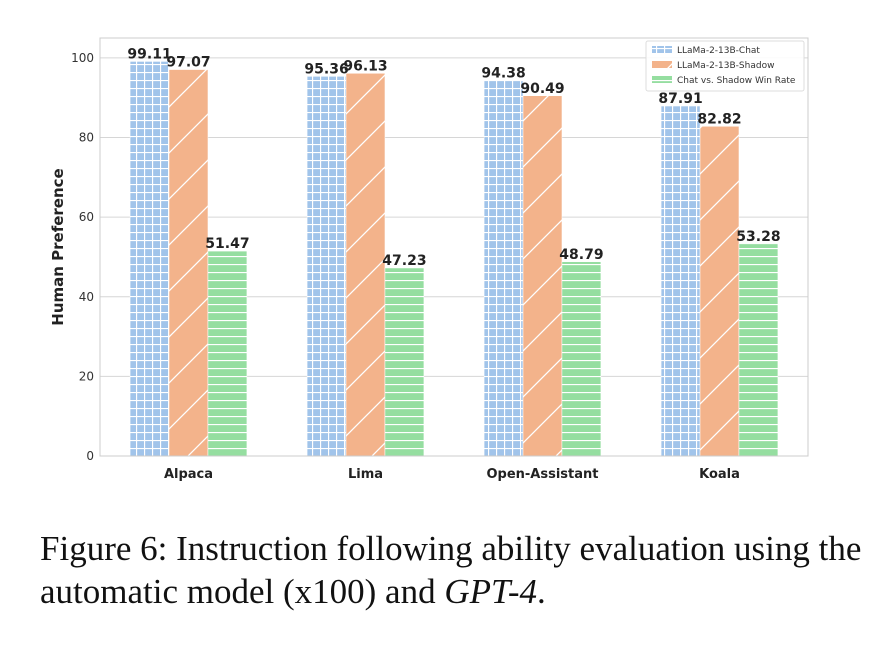 Image resolution: width=890 pixels, height=664 pixels. I want to click on caption-label: Figure 6:, so click(104, 548).